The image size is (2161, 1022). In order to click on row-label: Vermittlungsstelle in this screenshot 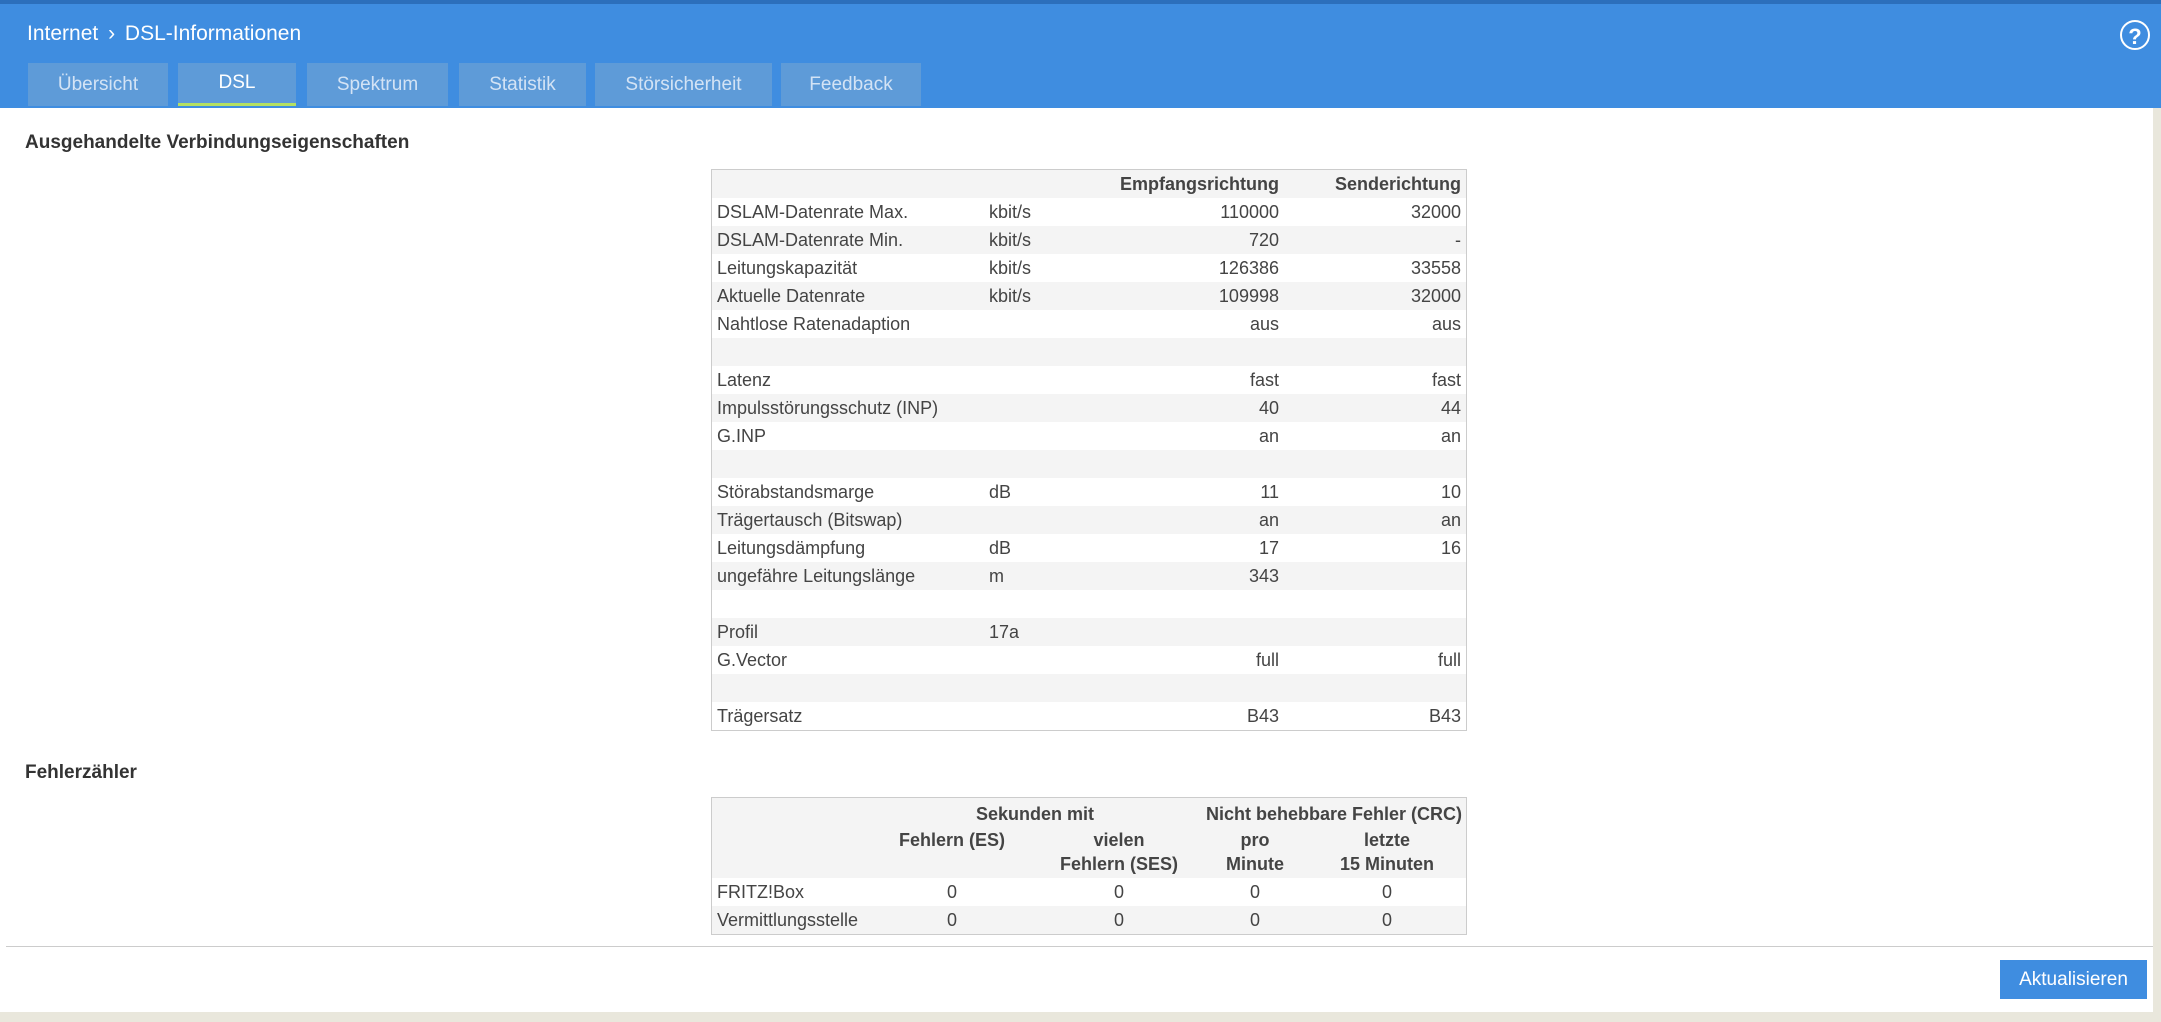, I will do `click(788, 920)`.